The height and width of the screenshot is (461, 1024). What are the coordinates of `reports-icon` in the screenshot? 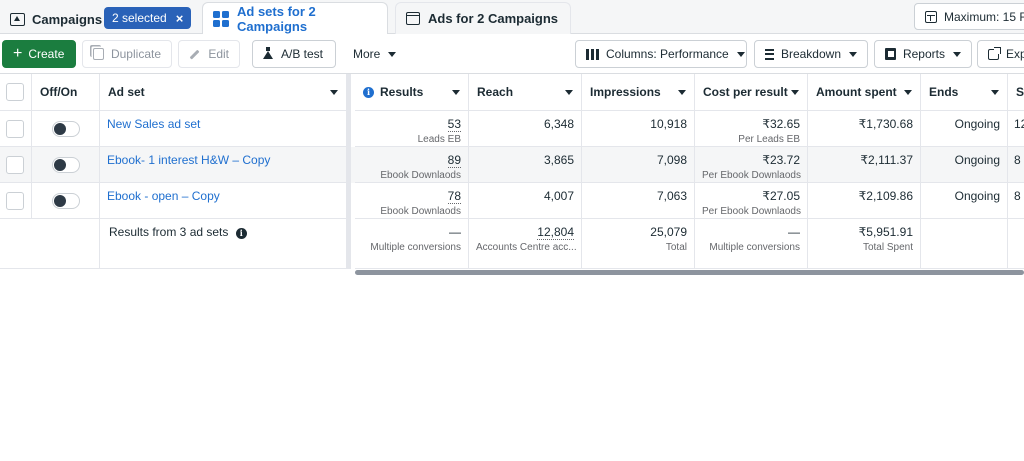 It's located at (890, 54).